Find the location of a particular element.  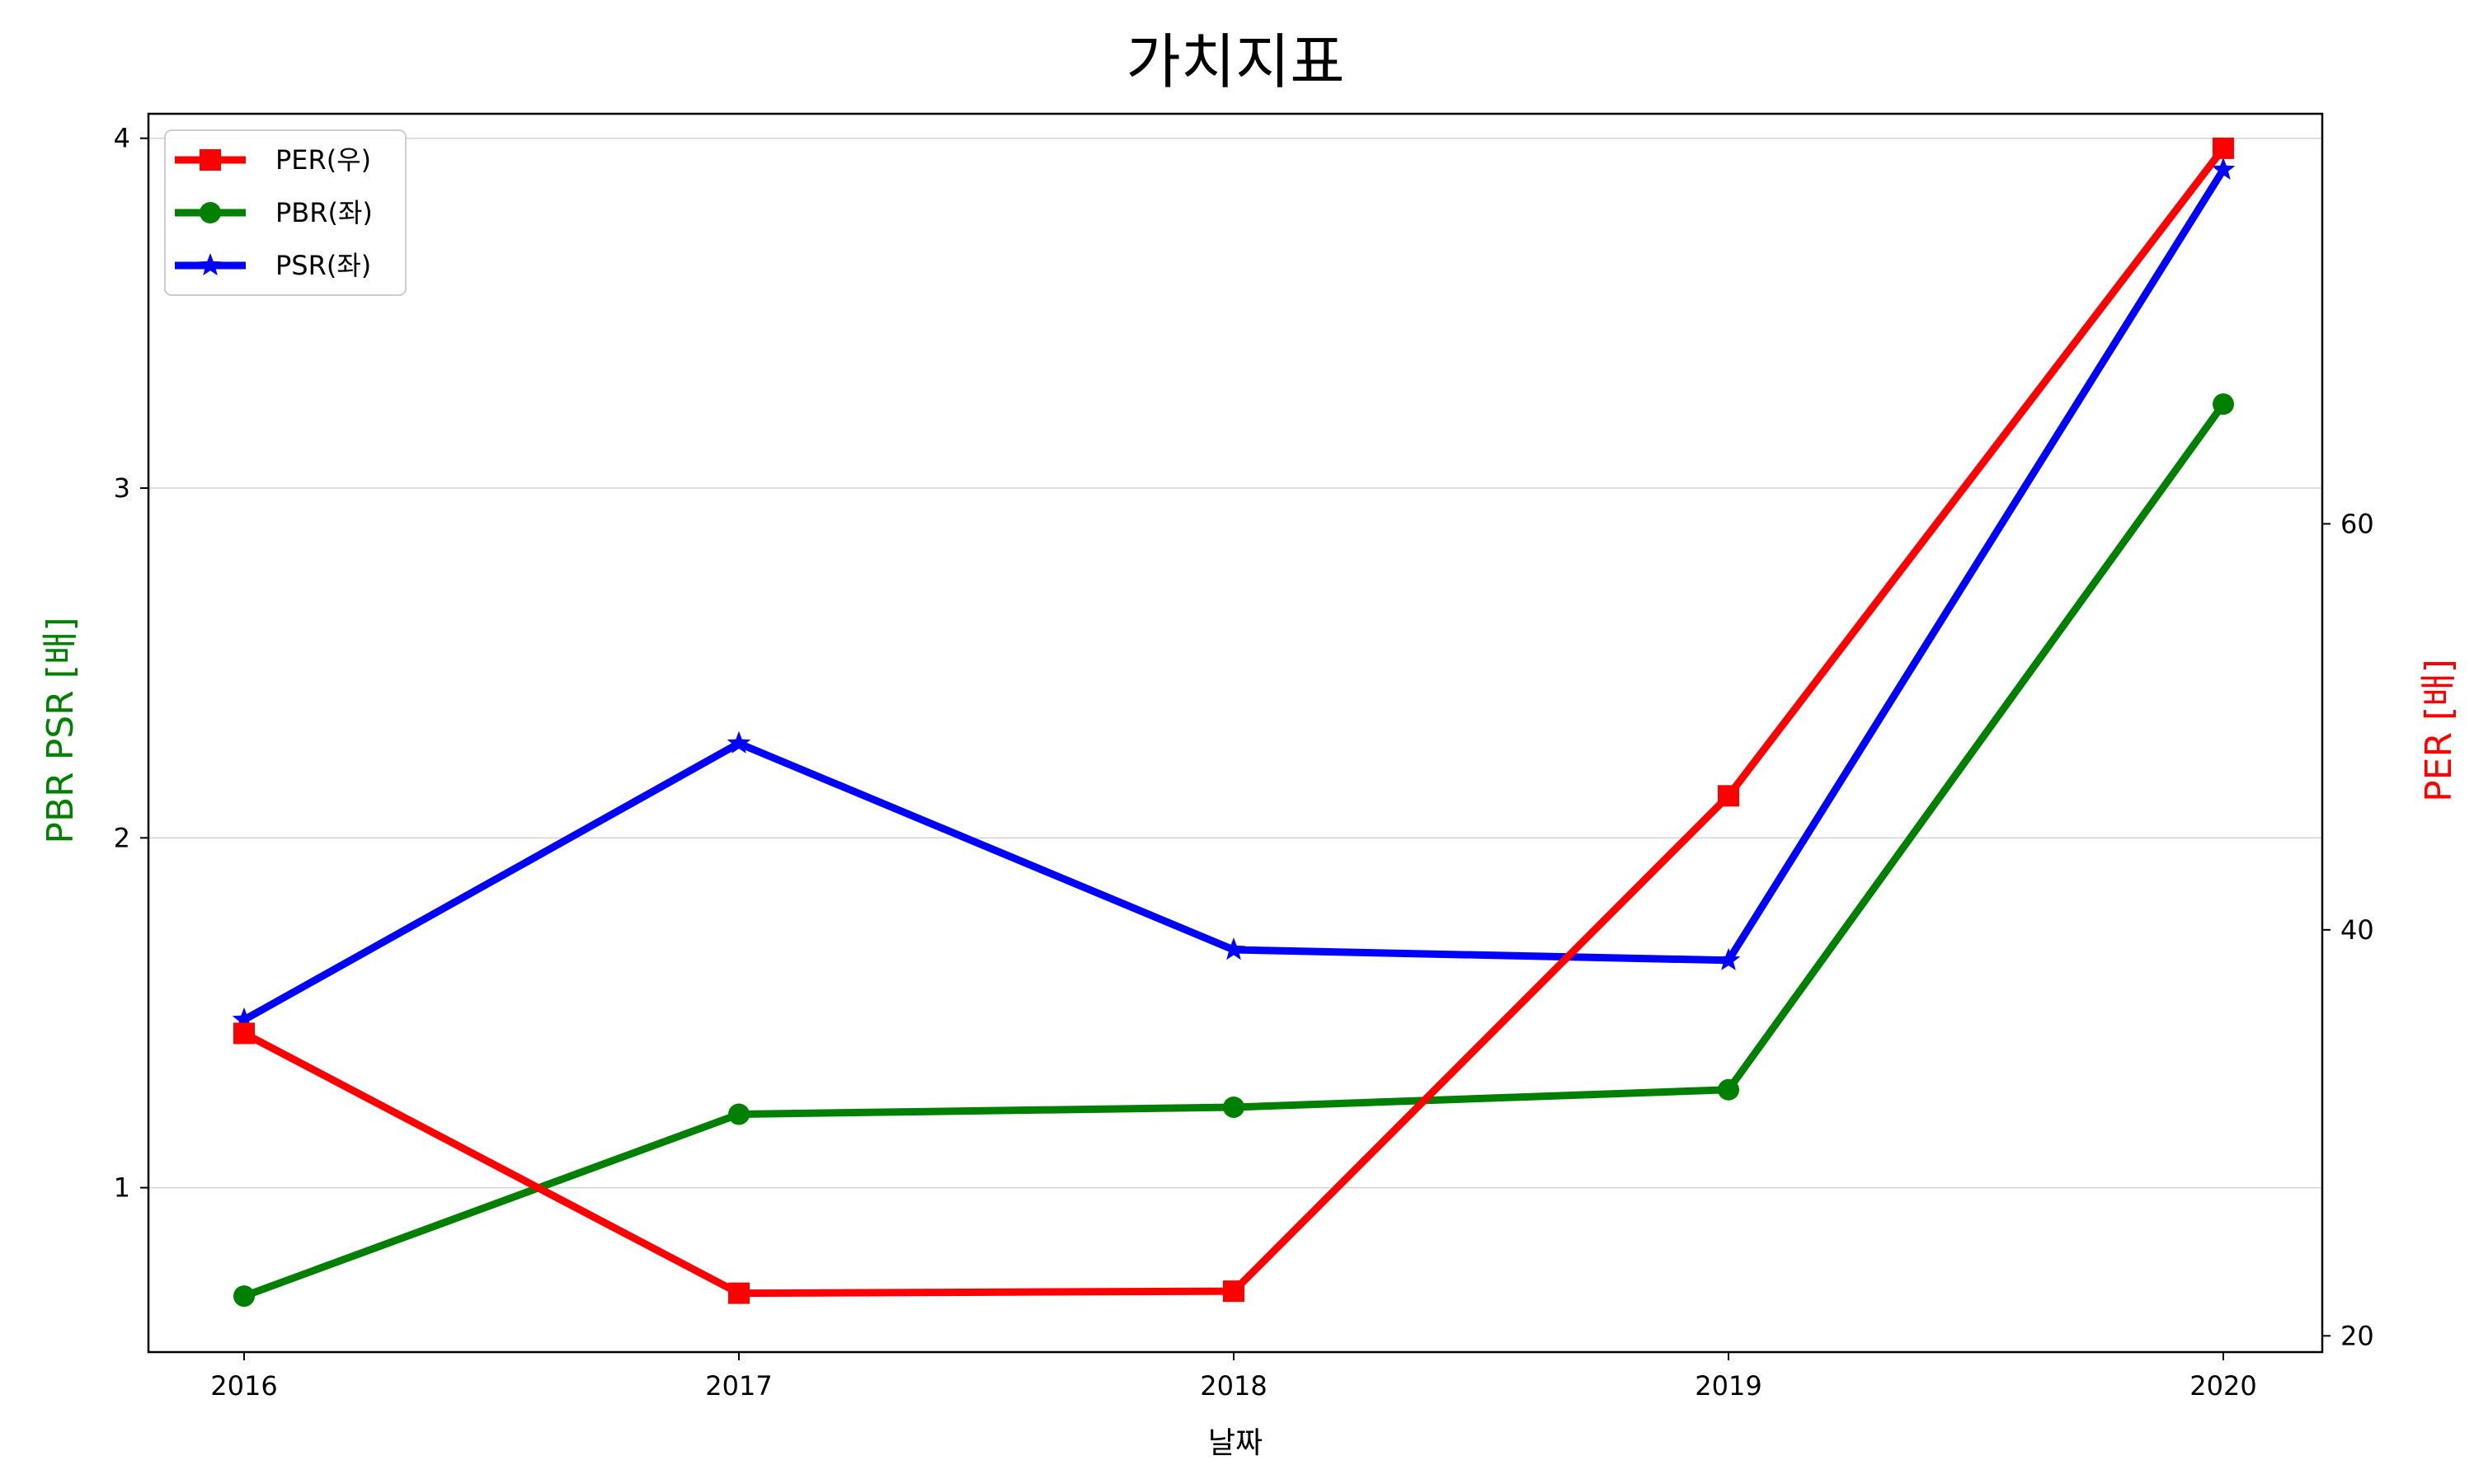

left-y-axis: 1 2 3 4 is located at coordinates (131, 663).